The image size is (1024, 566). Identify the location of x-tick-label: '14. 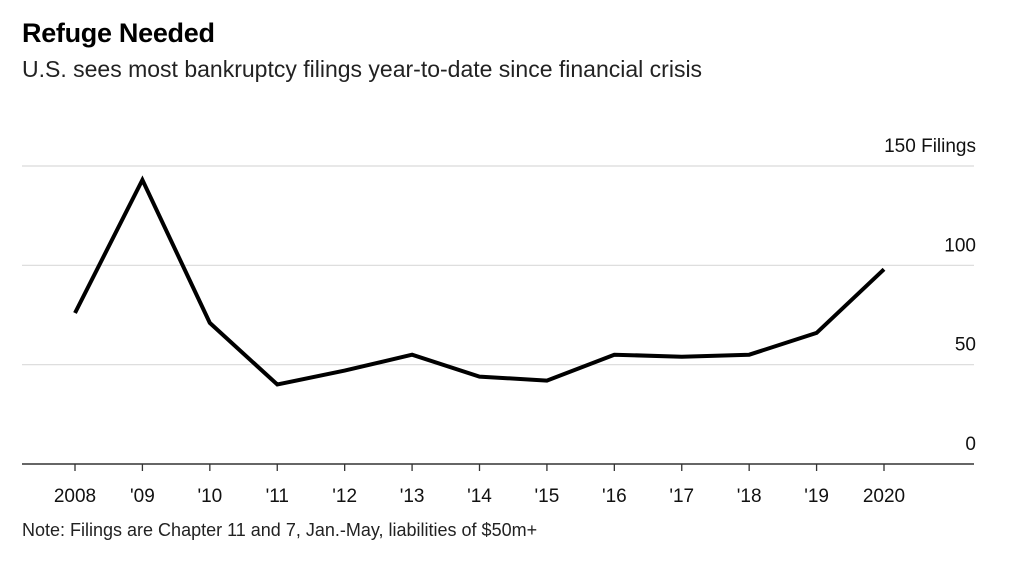
(479, 496).